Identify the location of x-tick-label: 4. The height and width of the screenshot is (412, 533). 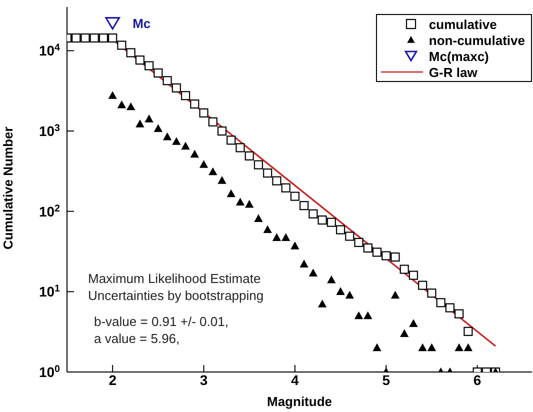
(295, 380).